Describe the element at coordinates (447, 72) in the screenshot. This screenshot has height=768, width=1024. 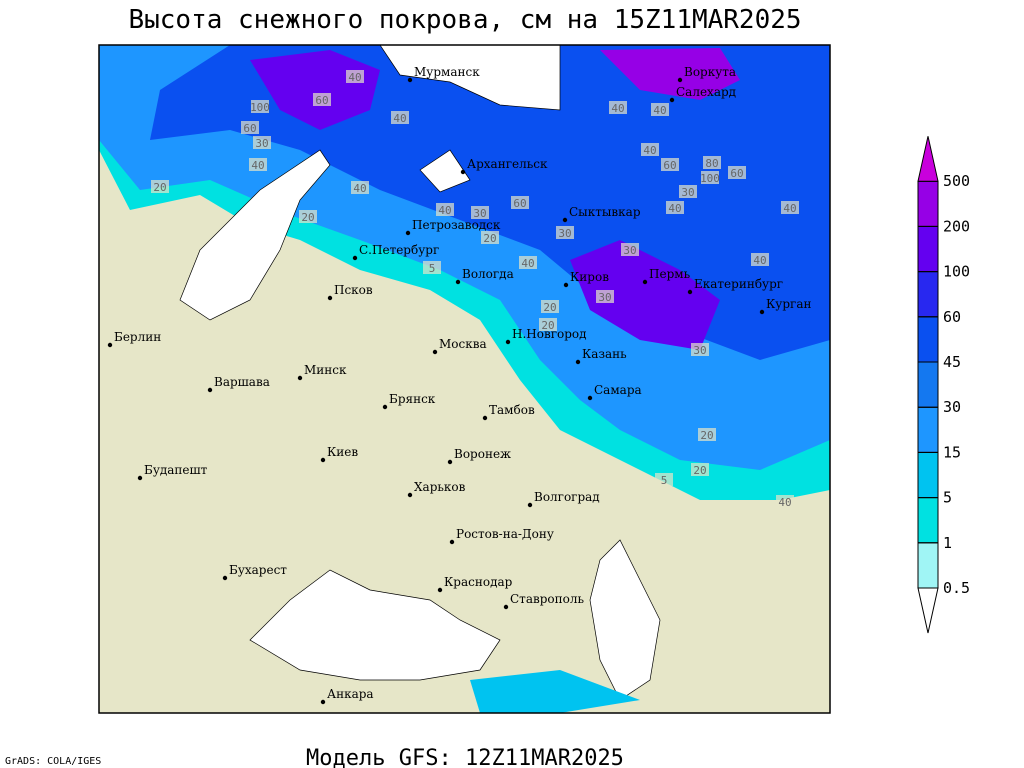
I see `city-label: Мурманск` at that location.